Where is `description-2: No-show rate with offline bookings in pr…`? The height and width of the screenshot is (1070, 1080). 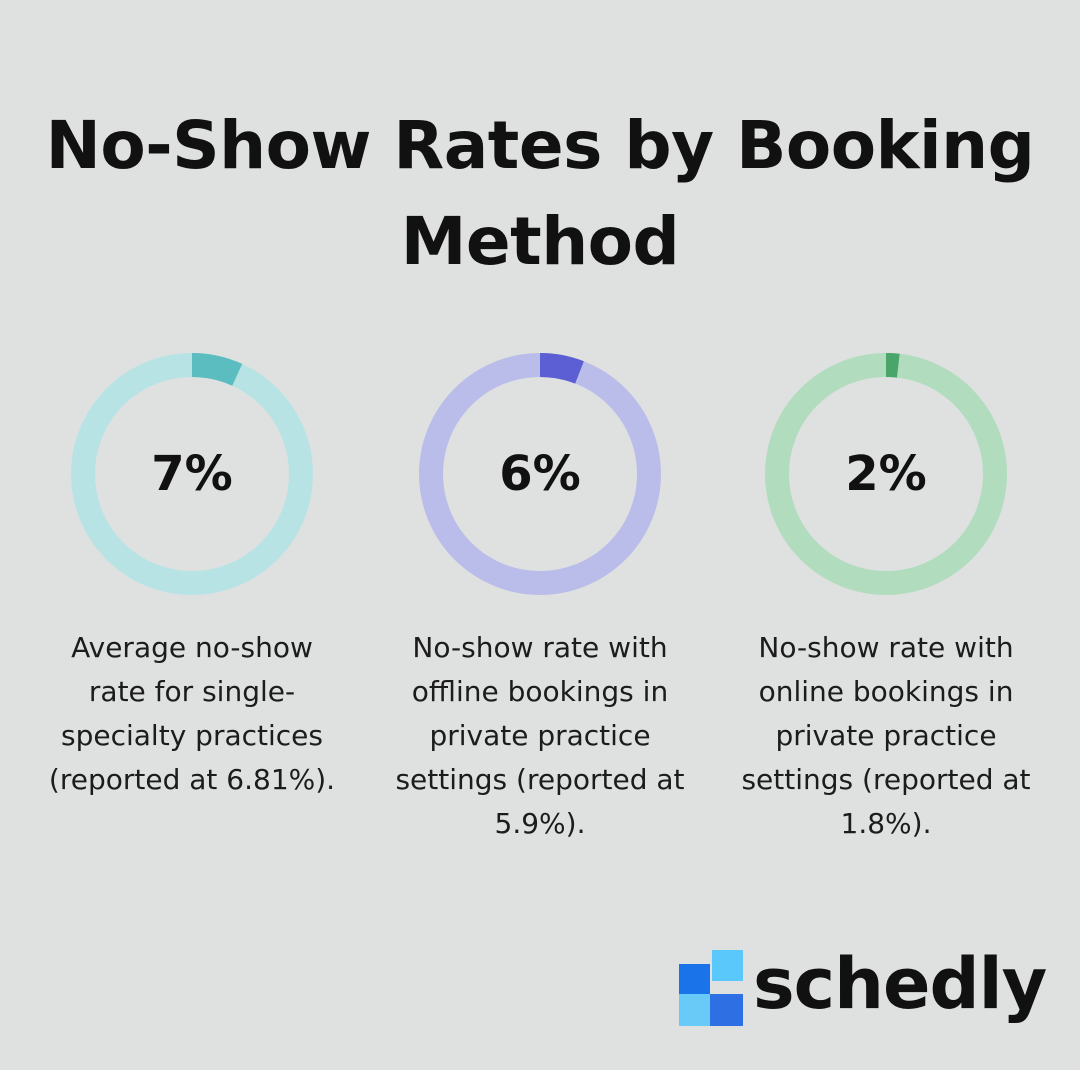 description-2: No-show rate with offline bookings in pr… is located at coordinates (540, 735).